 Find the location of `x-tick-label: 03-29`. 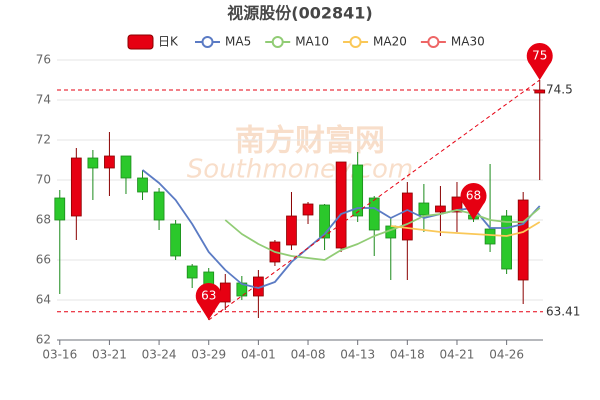

x-tick-label: 03-29 is located at coordinates (208, 355).